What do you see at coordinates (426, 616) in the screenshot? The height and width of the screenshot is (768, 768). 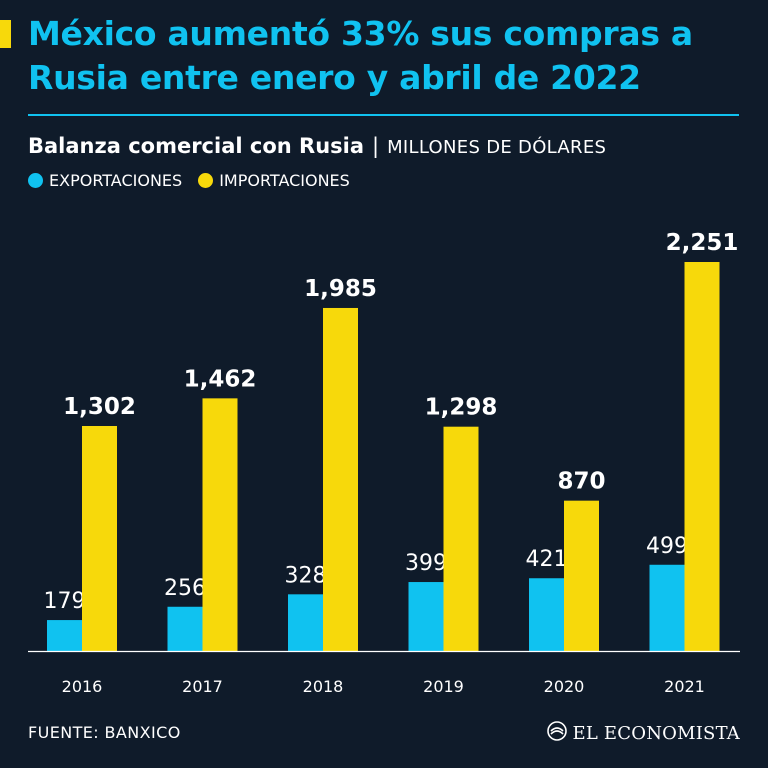 I see `bar-exportaciones-2019` at bounding box center [426, 616].